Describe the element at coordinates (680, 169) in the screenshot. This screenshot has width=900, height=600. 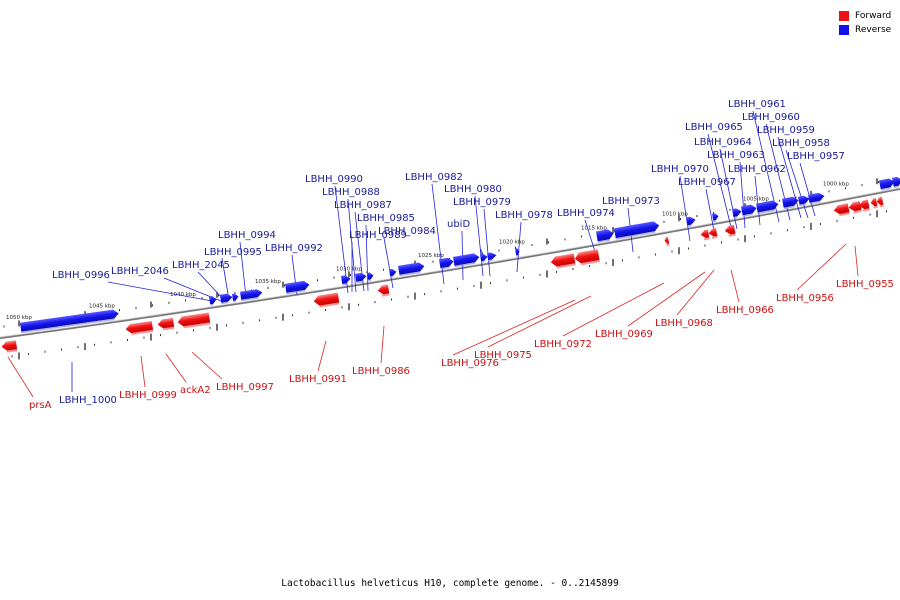
I see `gene-label-lbhh-0970: LBHH_0970` at that location.